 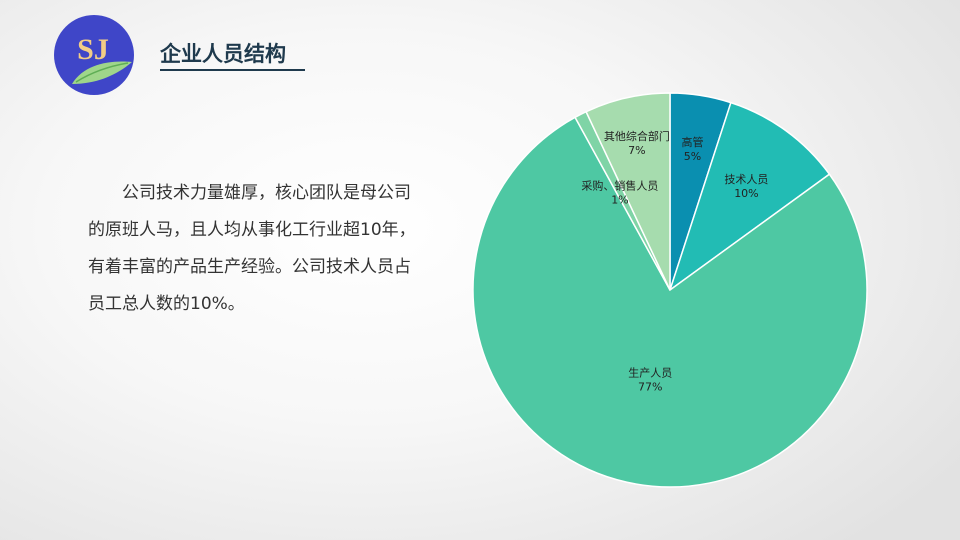 I want to click on pie-labels: 高管 5% 技术人员 10% 生产人员 77% 采购、销售人员 1% 其他综合部门 7%, so click(x=674, y=261).